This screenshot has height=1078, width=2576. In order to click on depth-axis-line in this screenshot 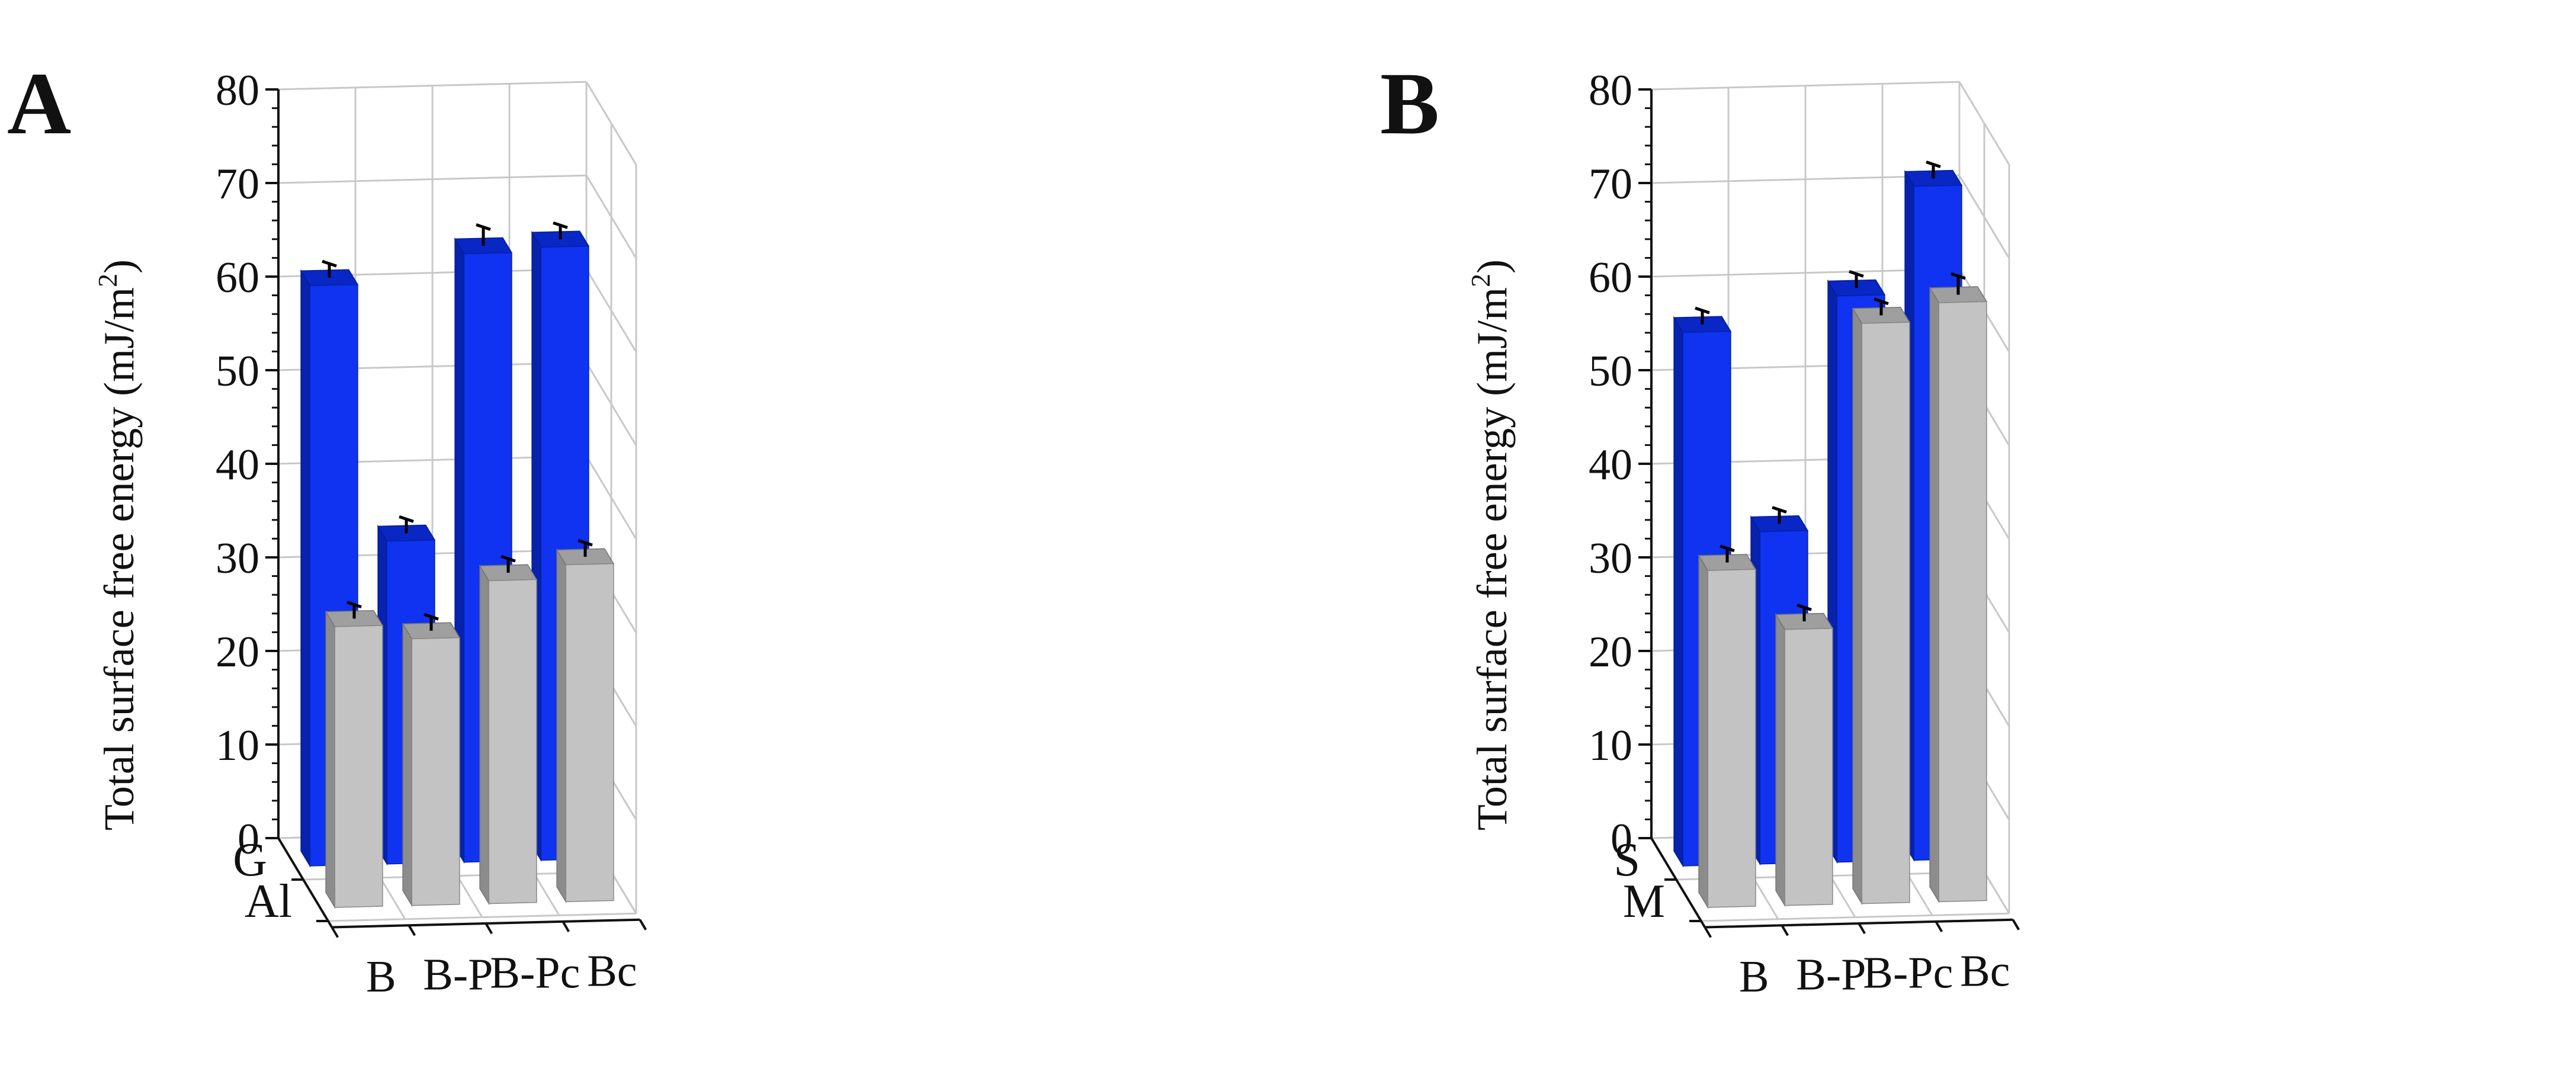, I will do `click(1678, 882)`.